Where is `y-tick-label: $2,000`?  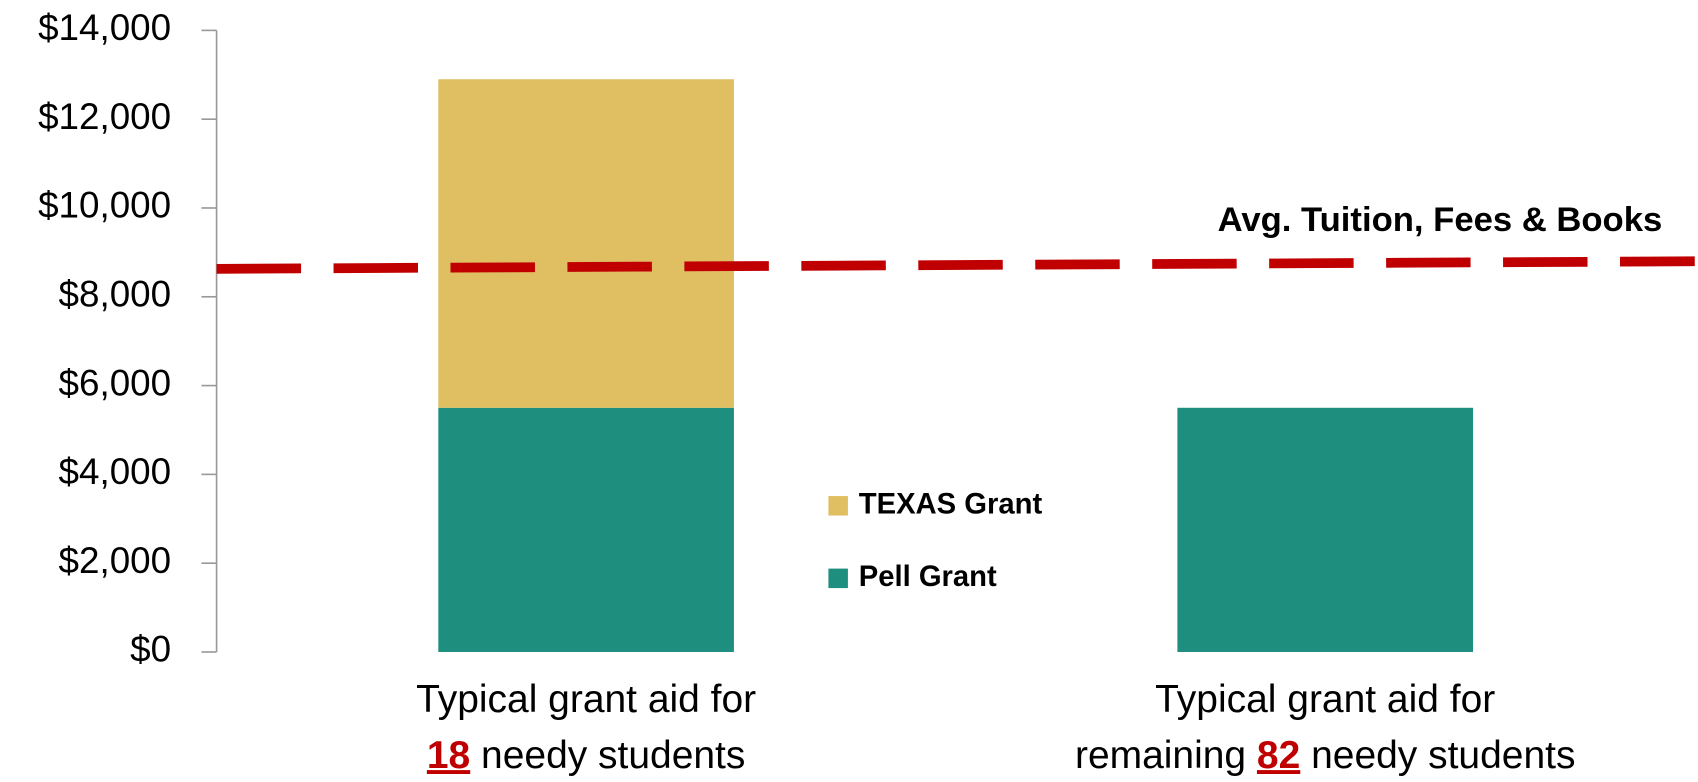
y-tick-label: $2,000 is located at coordinates (115, 560).